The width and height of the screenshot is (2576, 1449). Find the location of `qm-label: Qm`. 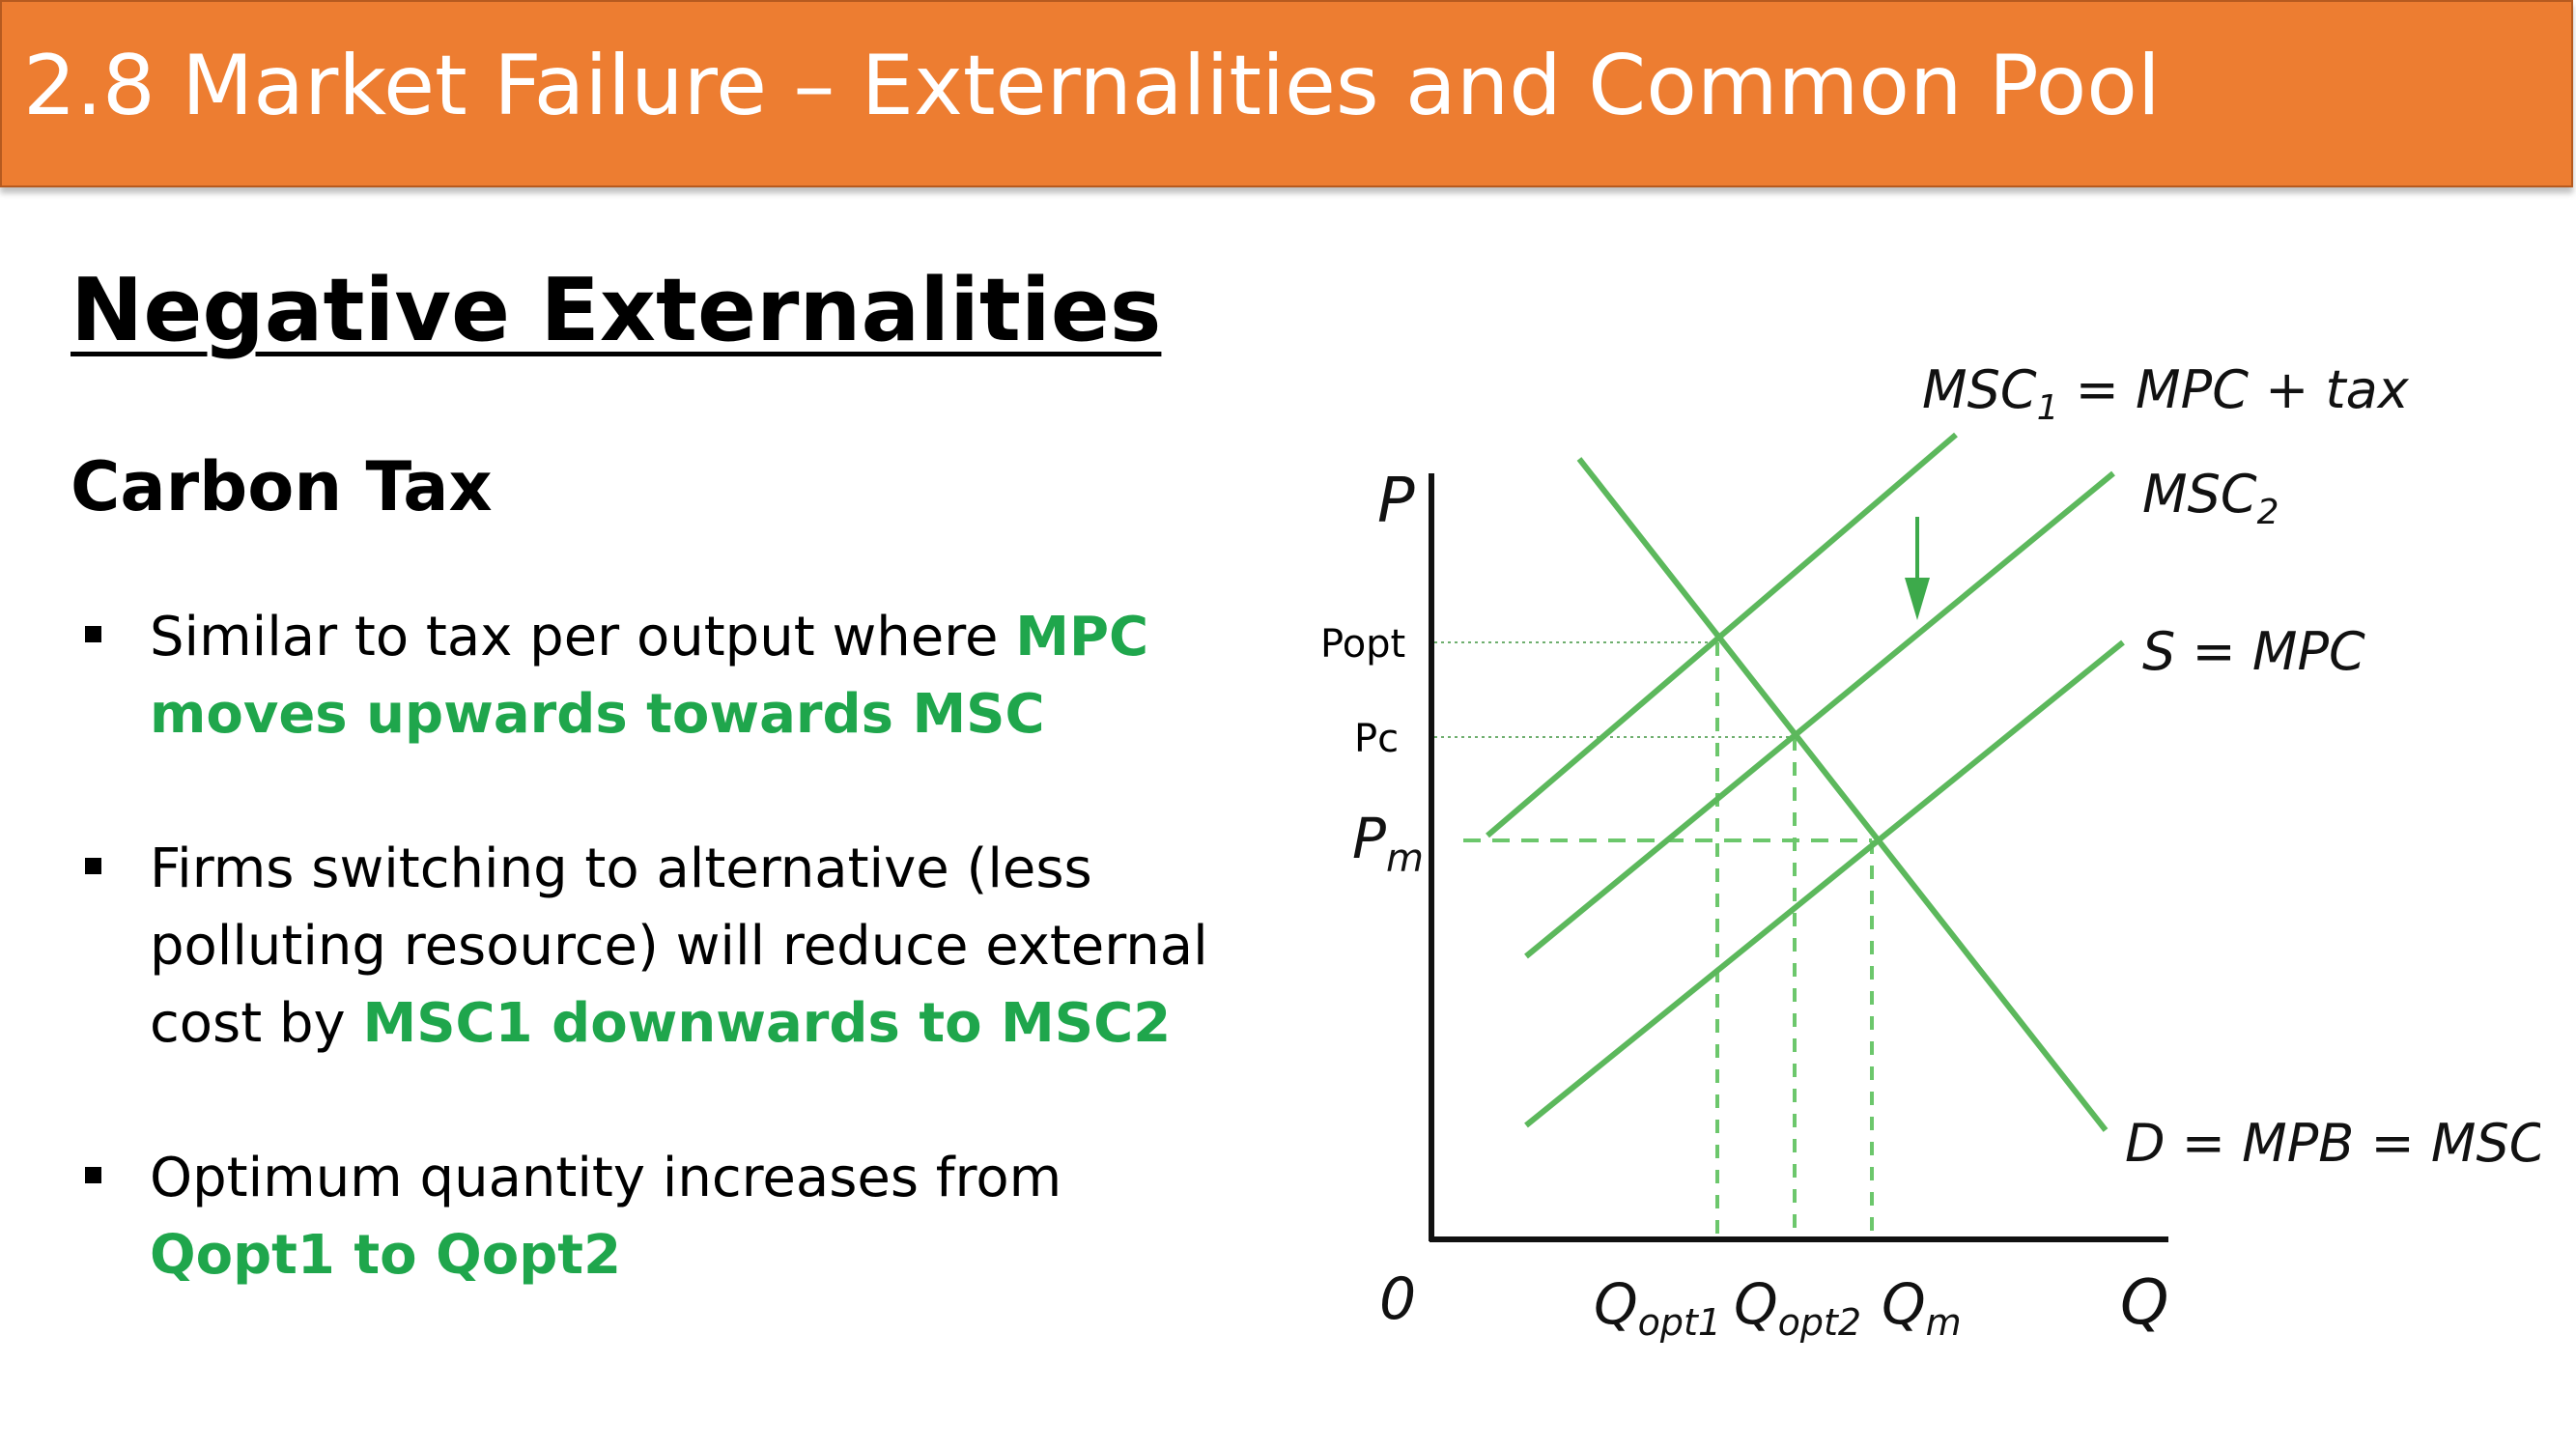

qm-label: Qm is located at coordinates (1922, 1307).